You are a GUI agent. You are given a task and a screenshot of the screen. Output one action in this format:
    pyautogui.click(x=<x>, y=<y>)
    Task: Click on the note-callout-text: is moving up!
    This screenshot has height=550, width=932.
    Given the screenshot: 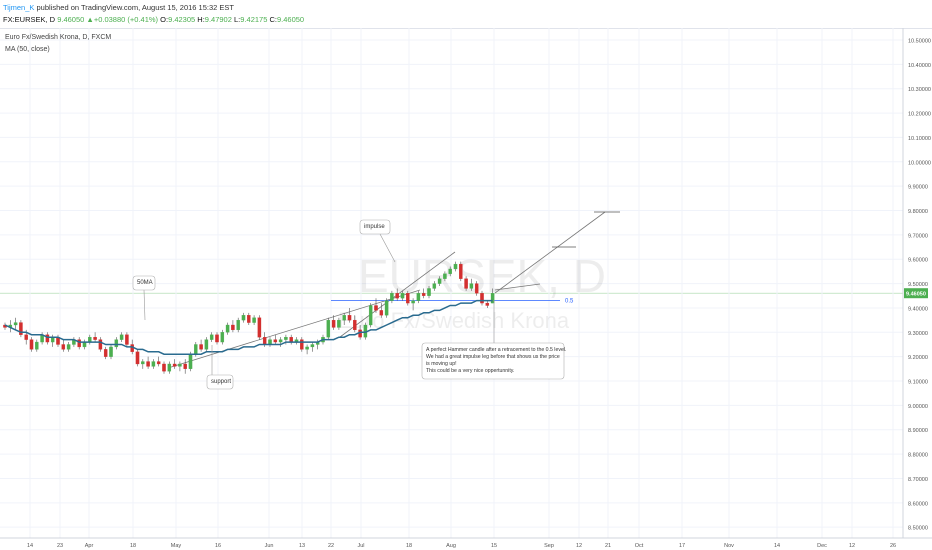 What is the action you would take?
    pyautogui.click(x=441, y=364)
    